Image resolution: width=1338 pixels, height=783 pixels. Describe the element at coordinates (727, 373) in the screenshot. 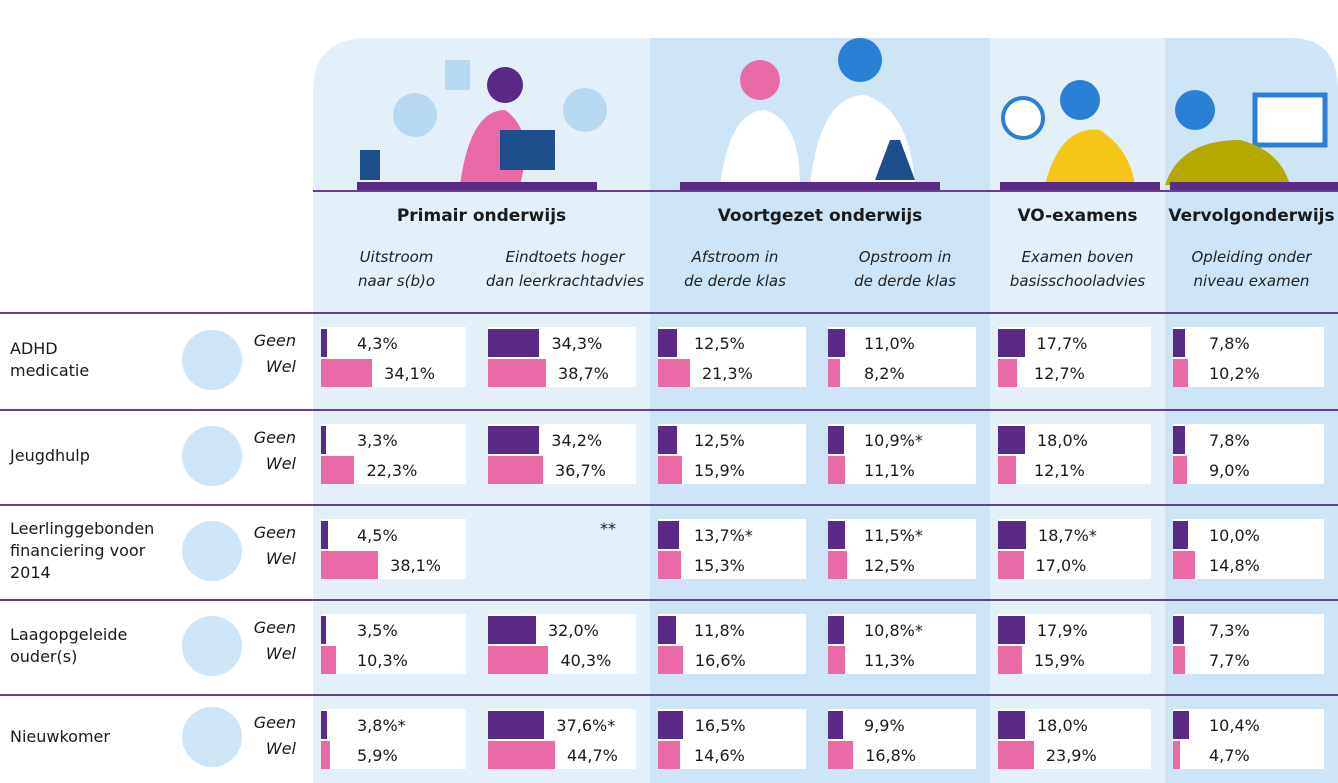

I see `value-label: 21,3%` at that location.